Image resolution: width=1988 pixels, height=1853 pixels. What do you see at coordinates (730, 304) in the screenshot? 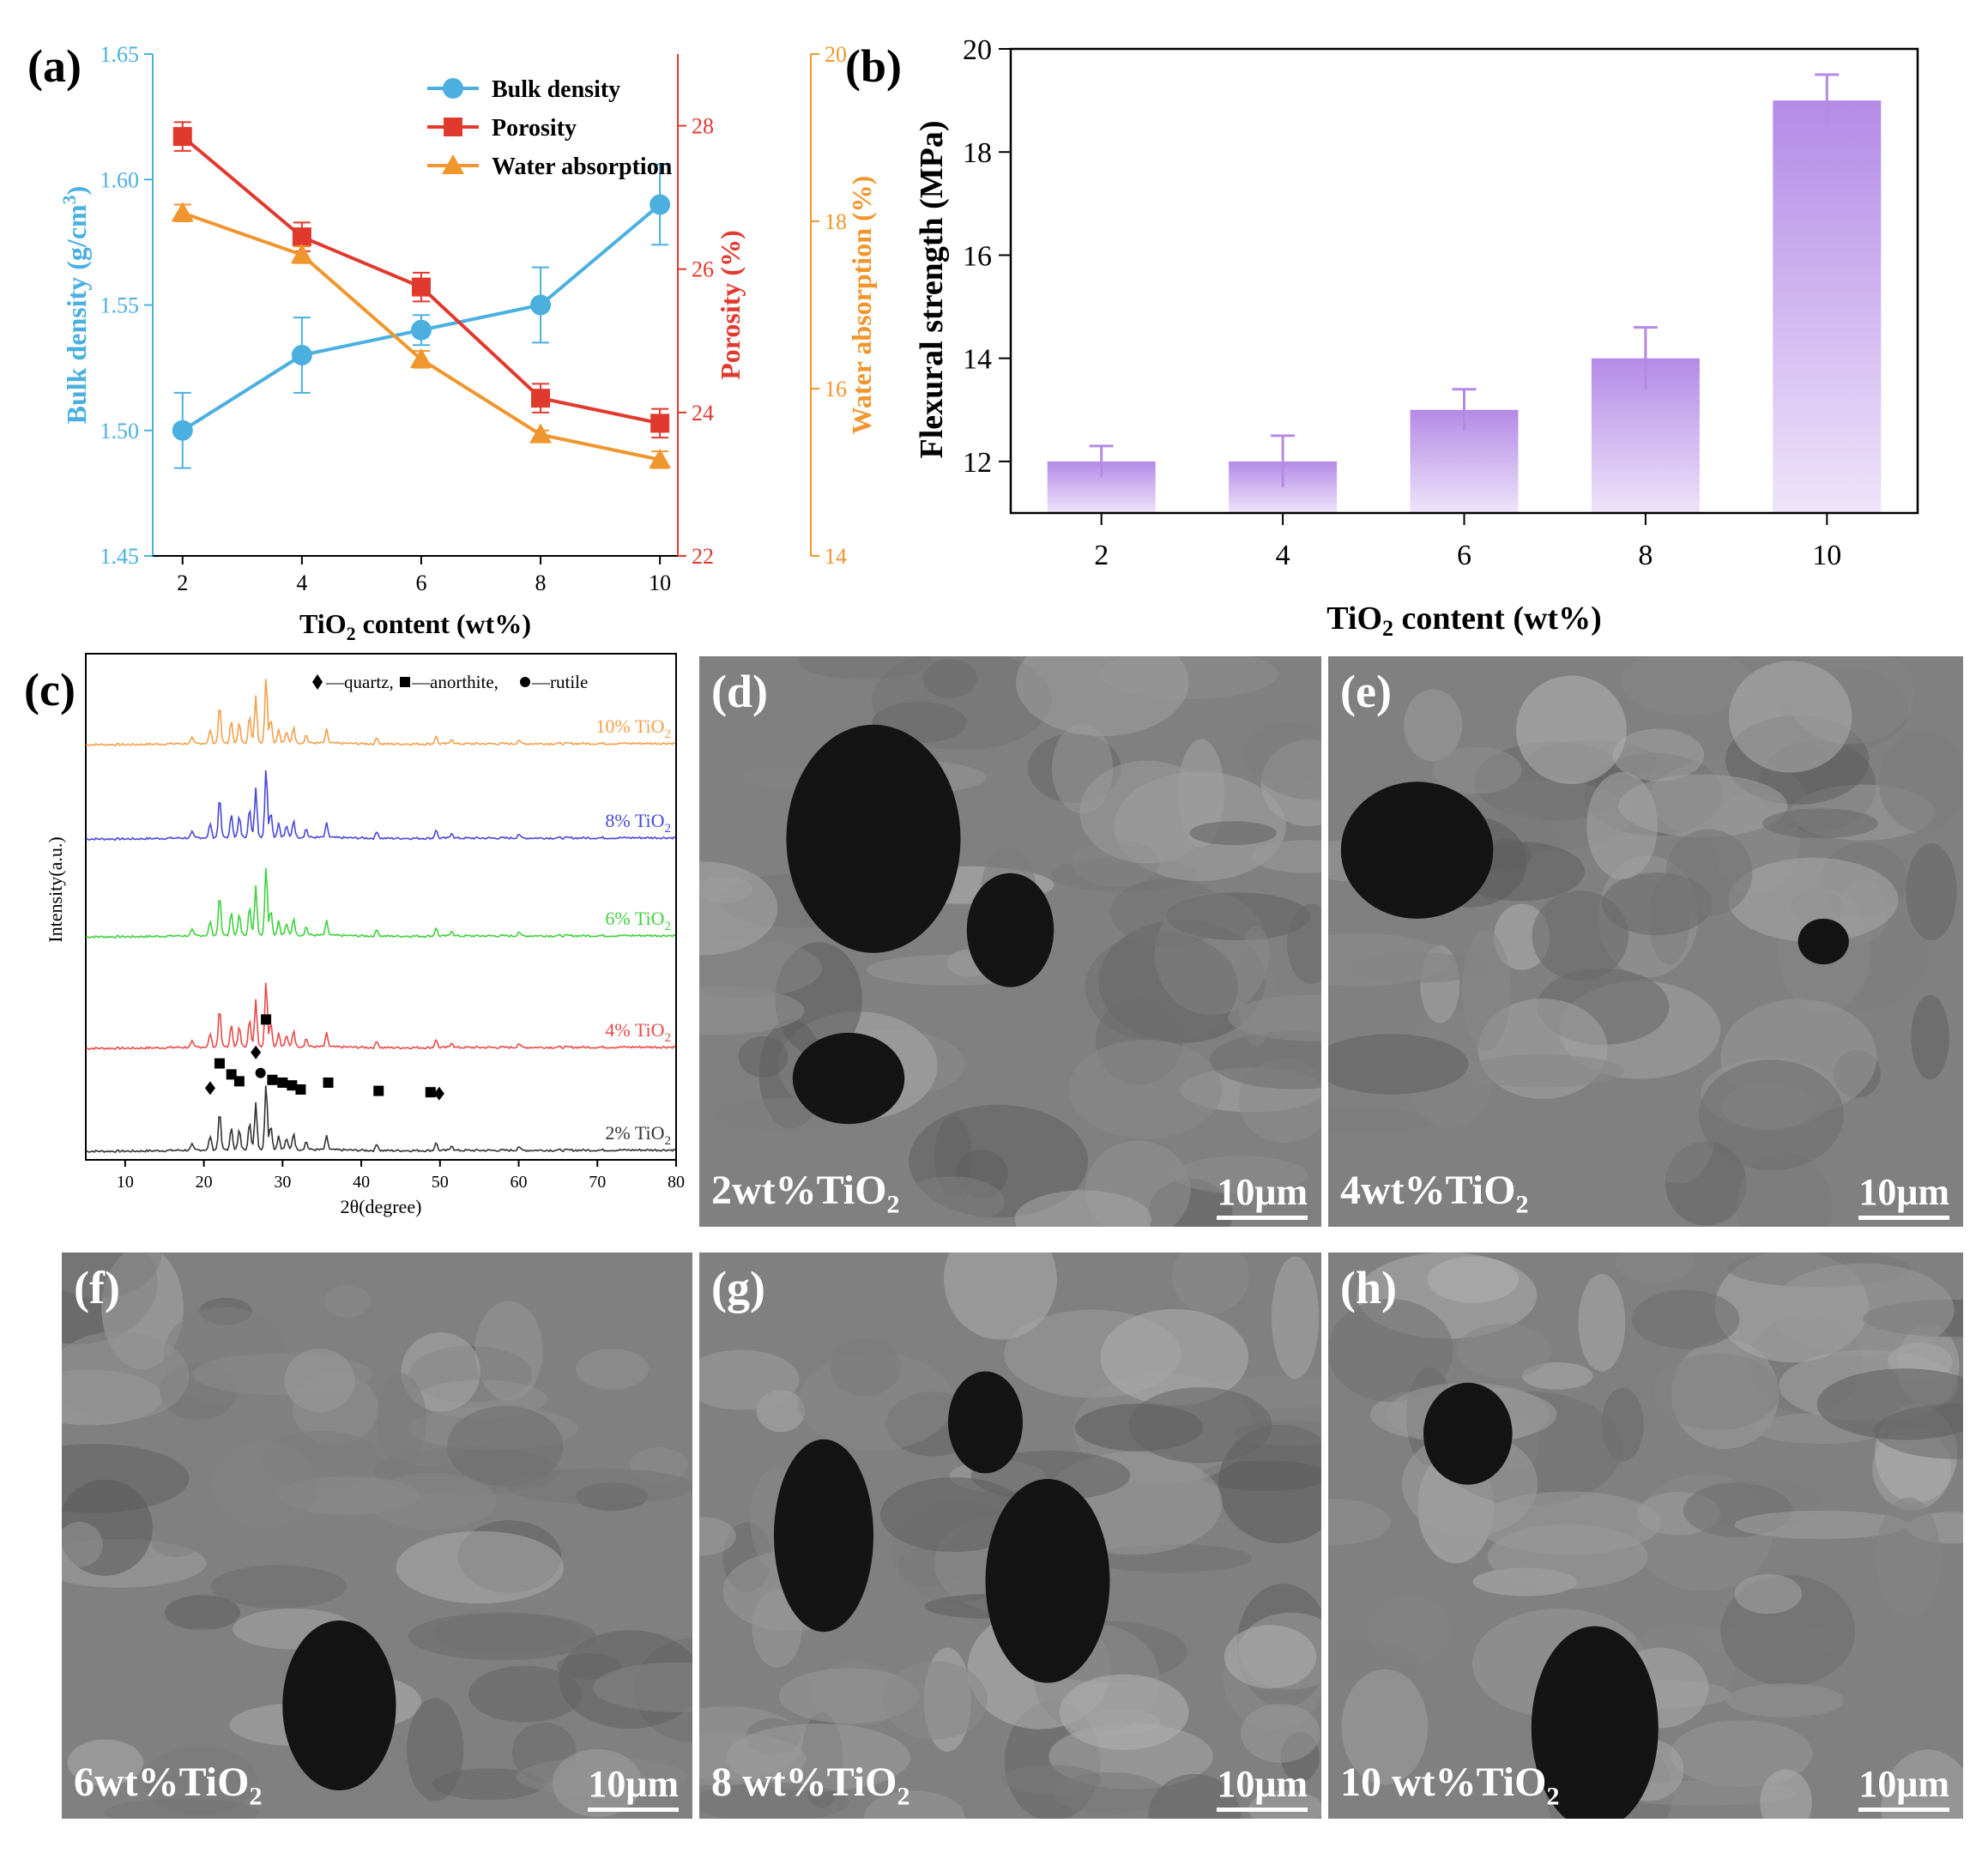
I see `a-right-axis-label: Porosity (%)` at bounding box center [730, 304].